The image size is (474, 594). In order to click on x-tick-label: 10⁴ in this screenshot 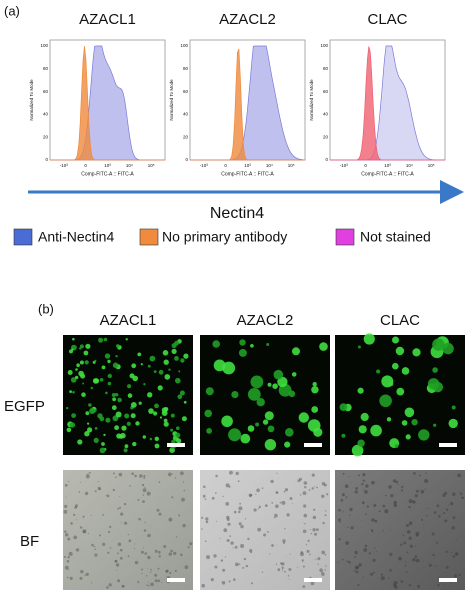, I will do `click(409, 165)`.